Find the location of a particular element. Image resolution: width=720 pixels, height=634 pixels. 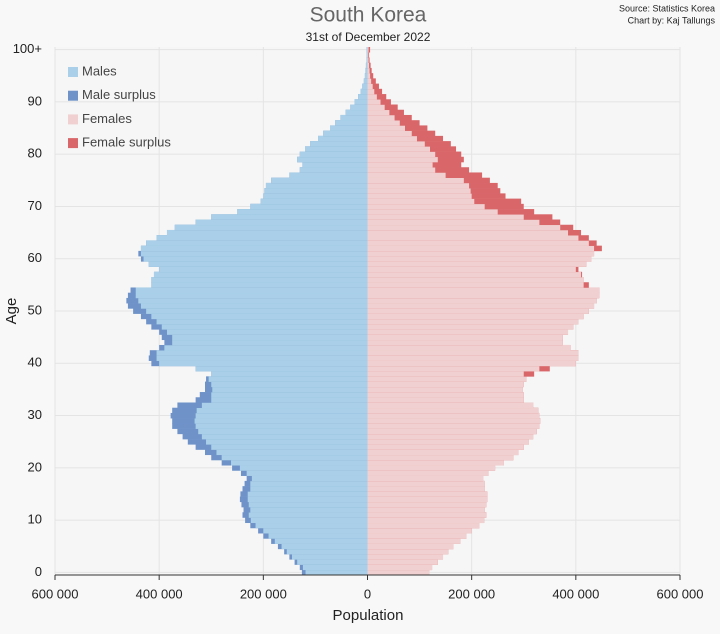

chart-subtitle: 31st of December 2022 is located at coordinates (368, 37).